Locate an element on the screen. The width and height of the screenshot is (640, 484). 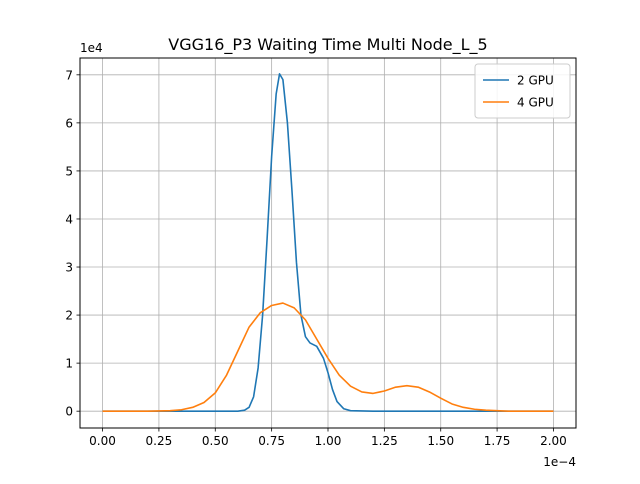
legend-label: 2 GPU is located at coordinates (535, 81).